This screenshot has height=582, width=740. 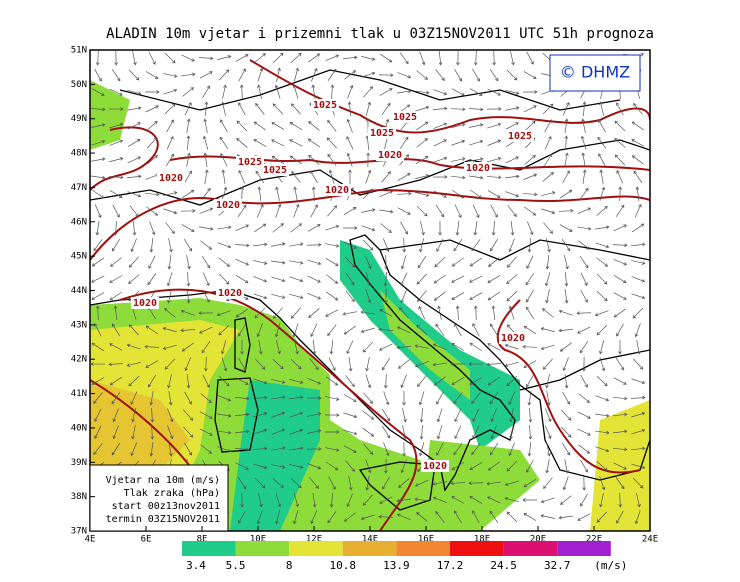 What do you see at coordinates (209, 548) in the screenshot?
I see `colorbar-box` at bounding box center [209, 548].